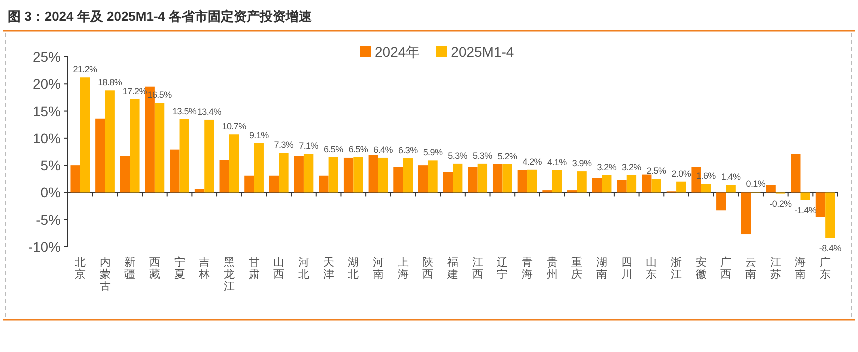 The width and height of the screenshot is (858, 352). I want to click on data-label: 1.4%, so click(731, 177).